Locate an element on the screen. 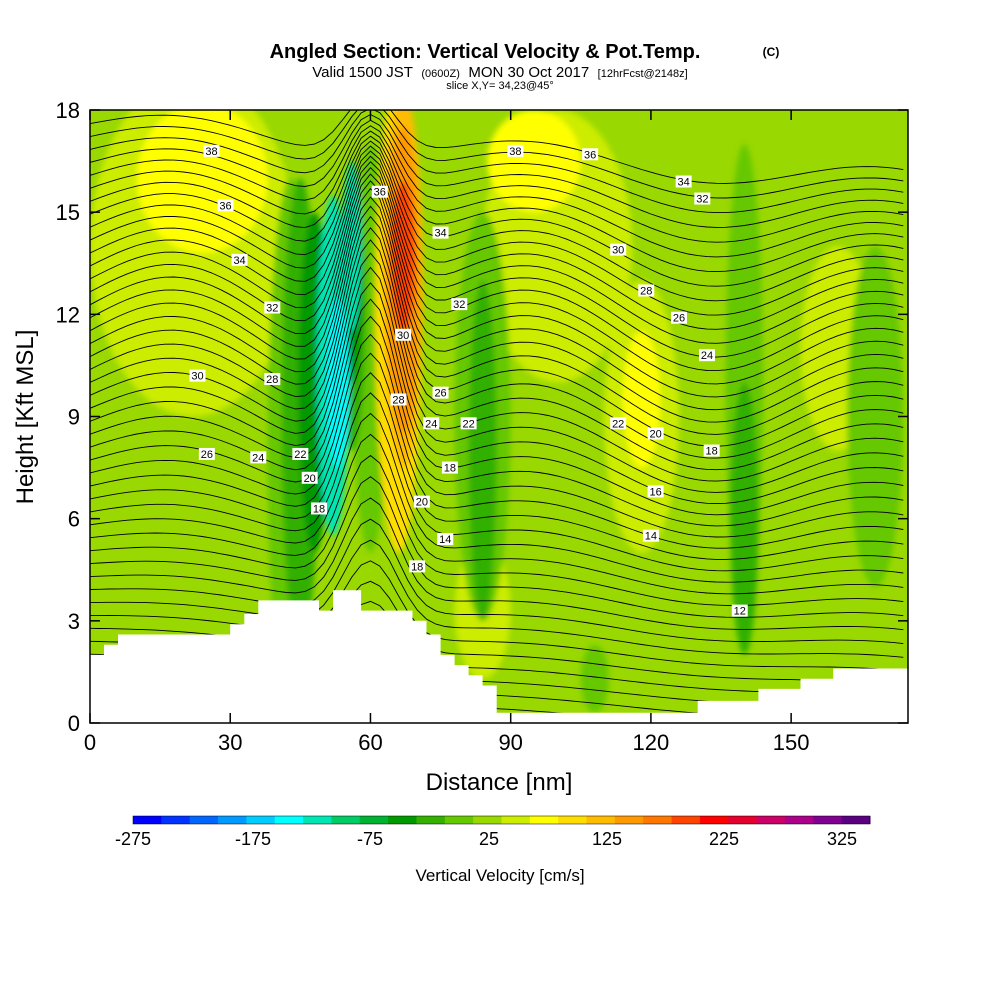  colorbar-tick-label: 25 is located at coordinates (489, 839).